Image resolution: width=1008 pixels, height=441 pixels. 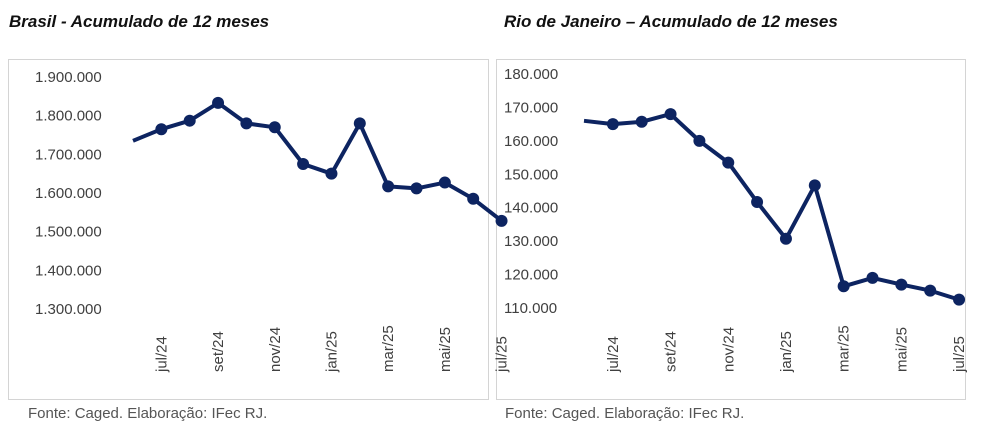 I want to click on y-tick-label: 1.400.000, so click(x=68, y=270).